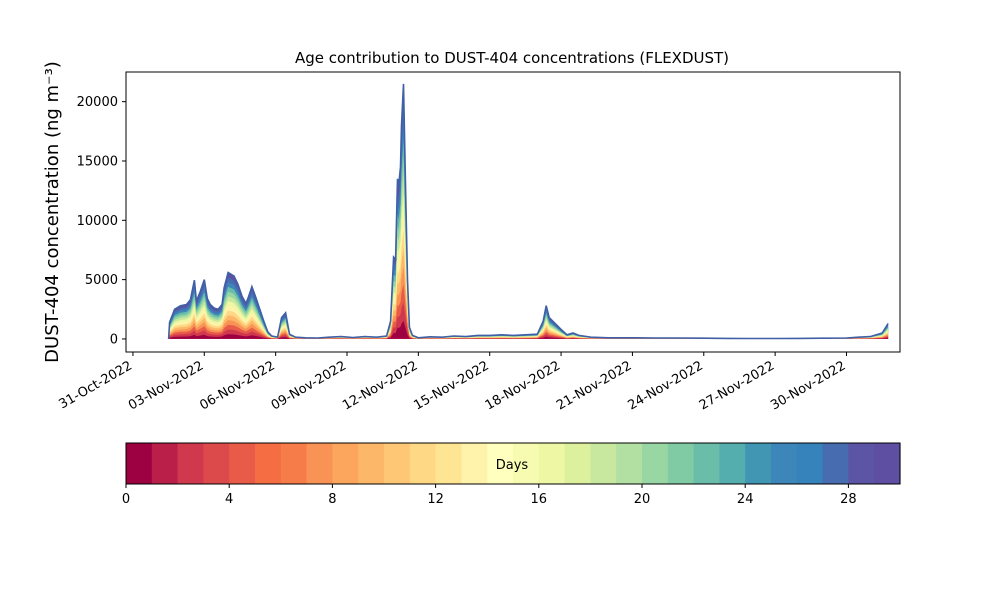 This screenshot has width=1000, height=600. What do you see at coordinates (451, 385) in the screenshot?
I see `x-tick-label: 15-Nov-2022` at bounding box center [451, 385].